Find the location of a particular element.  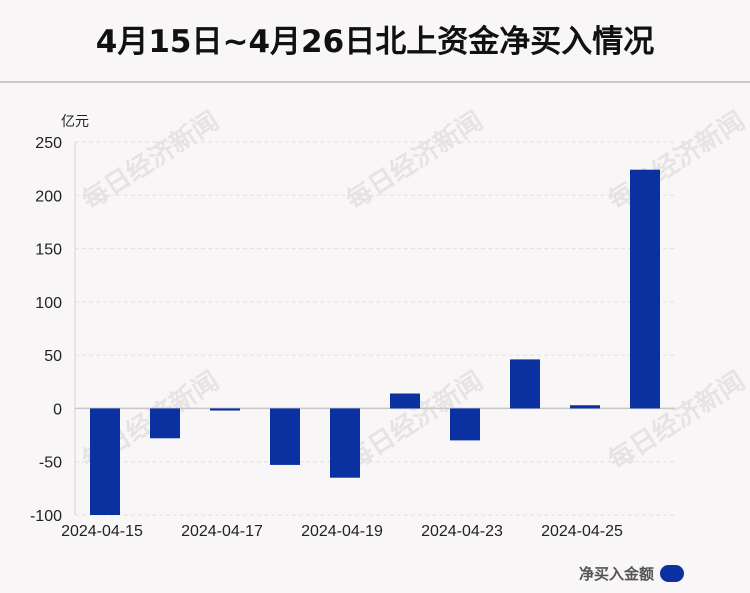

x-tick-label: 2024-04-17 is located at coordinates (222, 531).